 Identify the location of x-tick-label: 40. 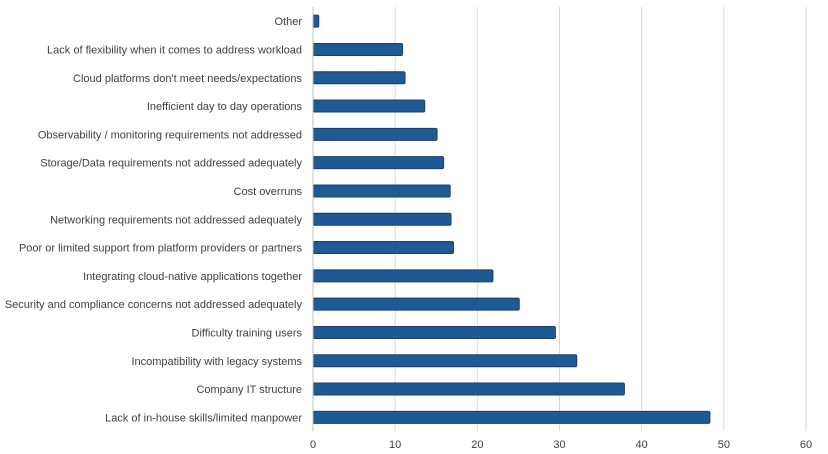
(642, 445).